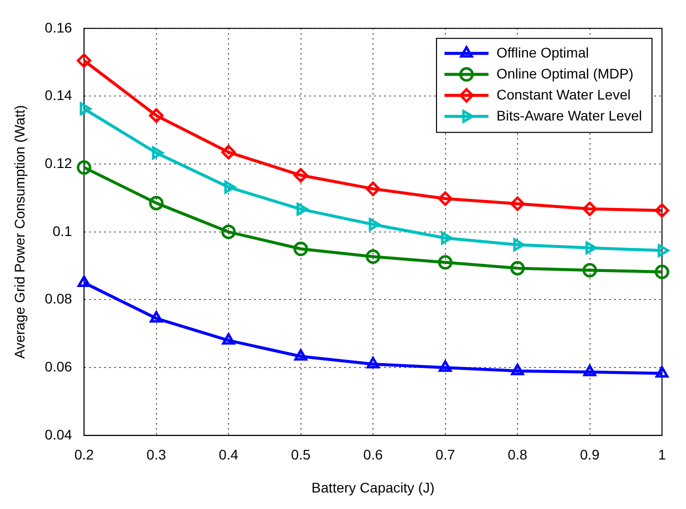 The height and width of the screenshot is (509, 686). I want to click on y-tick-label: 0.1, so click(62, 230).